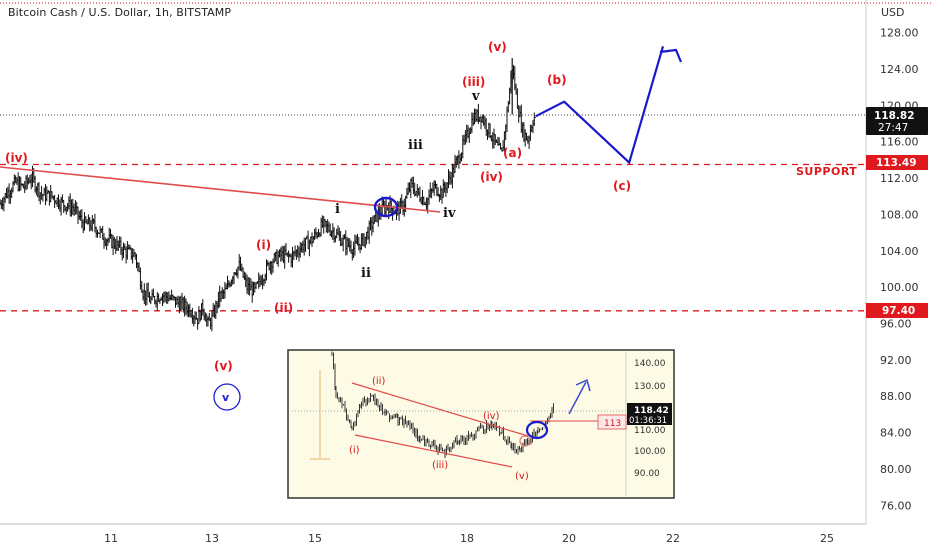 This screenshot has height=554, width=932. I want to click on wave-label-small-v: v, so click(475, 96).